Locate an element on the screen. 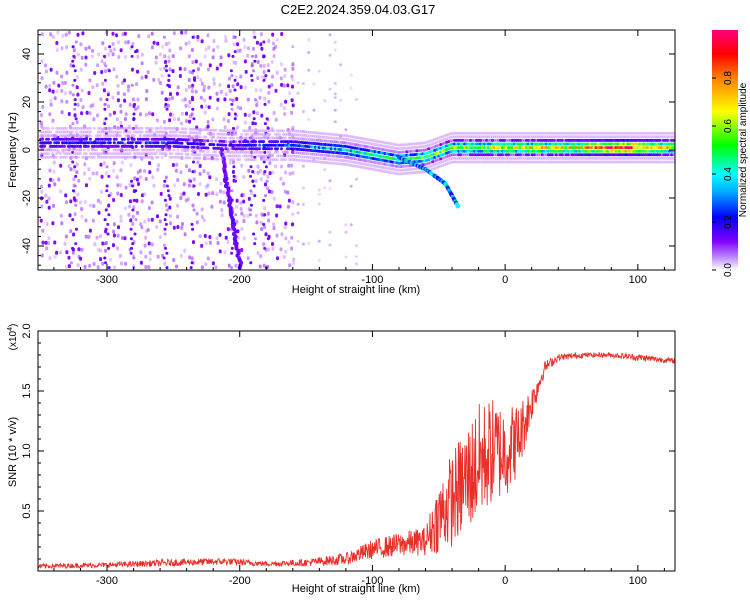 The height and width of the screenshot is (605, 750). figure-title: C2E2.2024.359.04.03.G17 is located at coordinates (358, 9).